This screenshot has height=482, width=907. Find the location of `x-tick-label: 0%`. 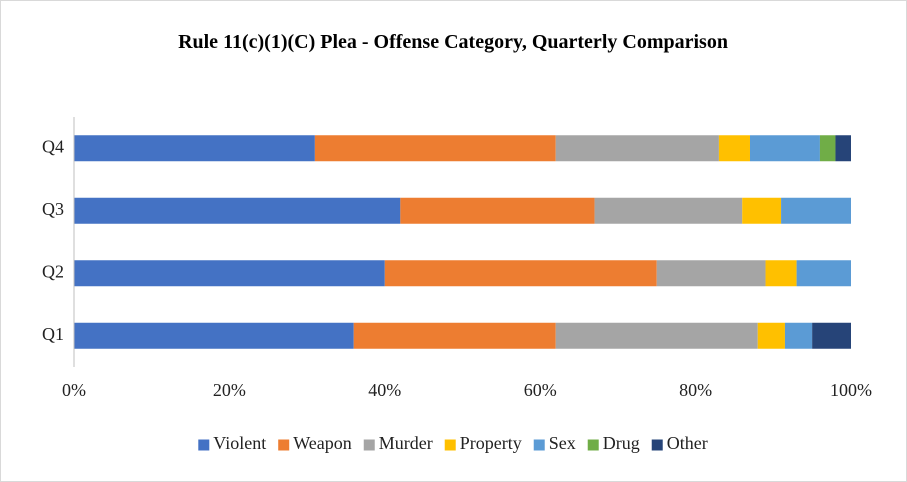

x-tick-label: 0% is located at coordinates (74, 390).